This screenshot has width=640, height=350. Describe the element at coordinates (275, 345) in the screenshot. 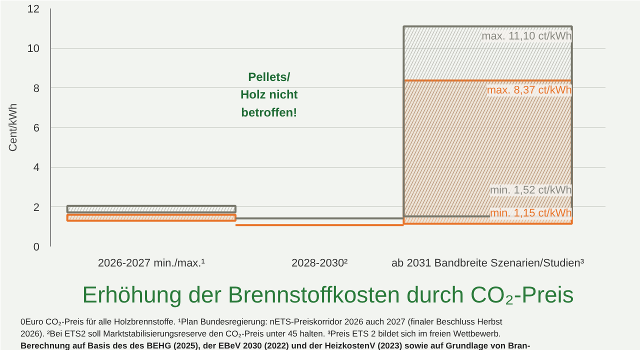

I see `text: Berechnung auf Basis des des BEHG (2025), der EBeV 2030 (2022) und der HeizkostenV (2023) sowie auf Grundlage von Bran-` at that location.